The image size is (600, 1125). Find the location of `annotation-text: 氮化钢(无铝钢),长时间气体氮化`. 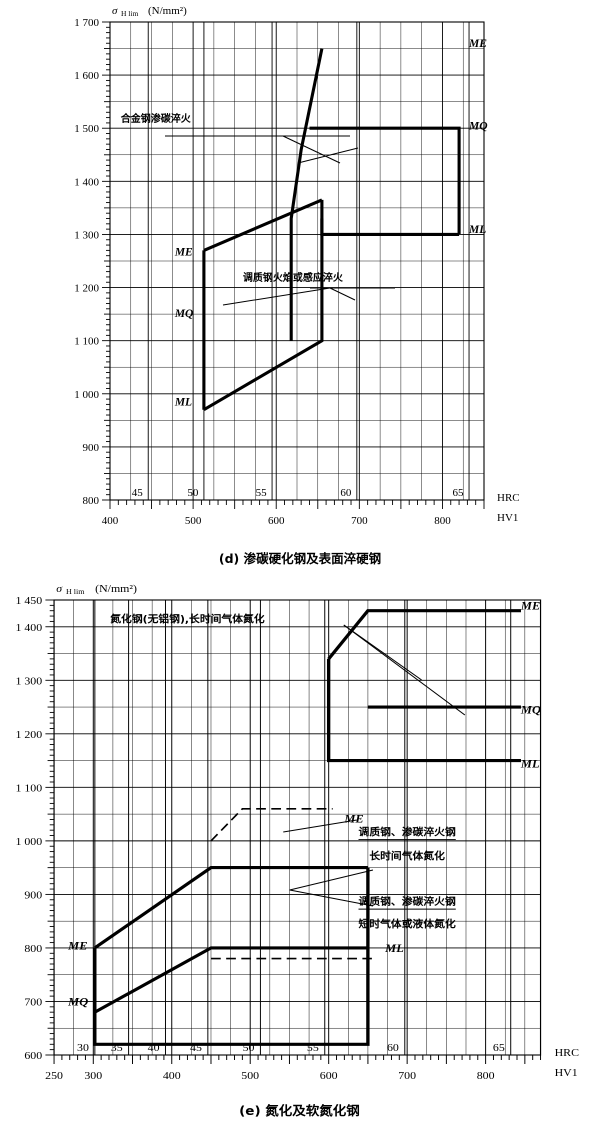

annotation-text: 氮化钢(无铝钢),长时间气体氮化 is located at coordinates (187, 619).